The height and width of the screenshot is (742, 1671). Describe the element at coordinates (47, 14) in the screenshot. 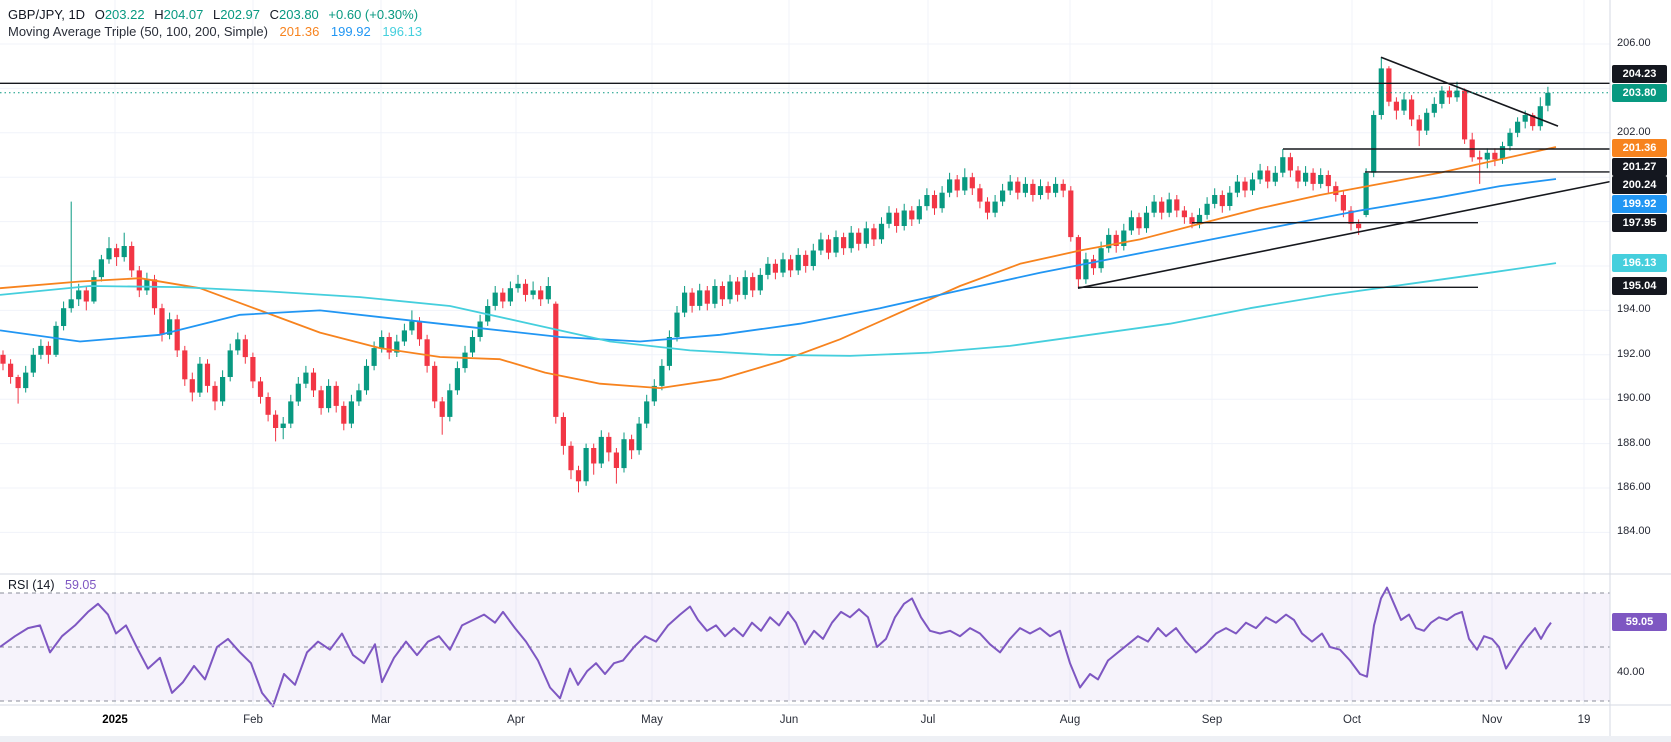

I see `symbol-title: GBP/JPY, 1D` at that location.